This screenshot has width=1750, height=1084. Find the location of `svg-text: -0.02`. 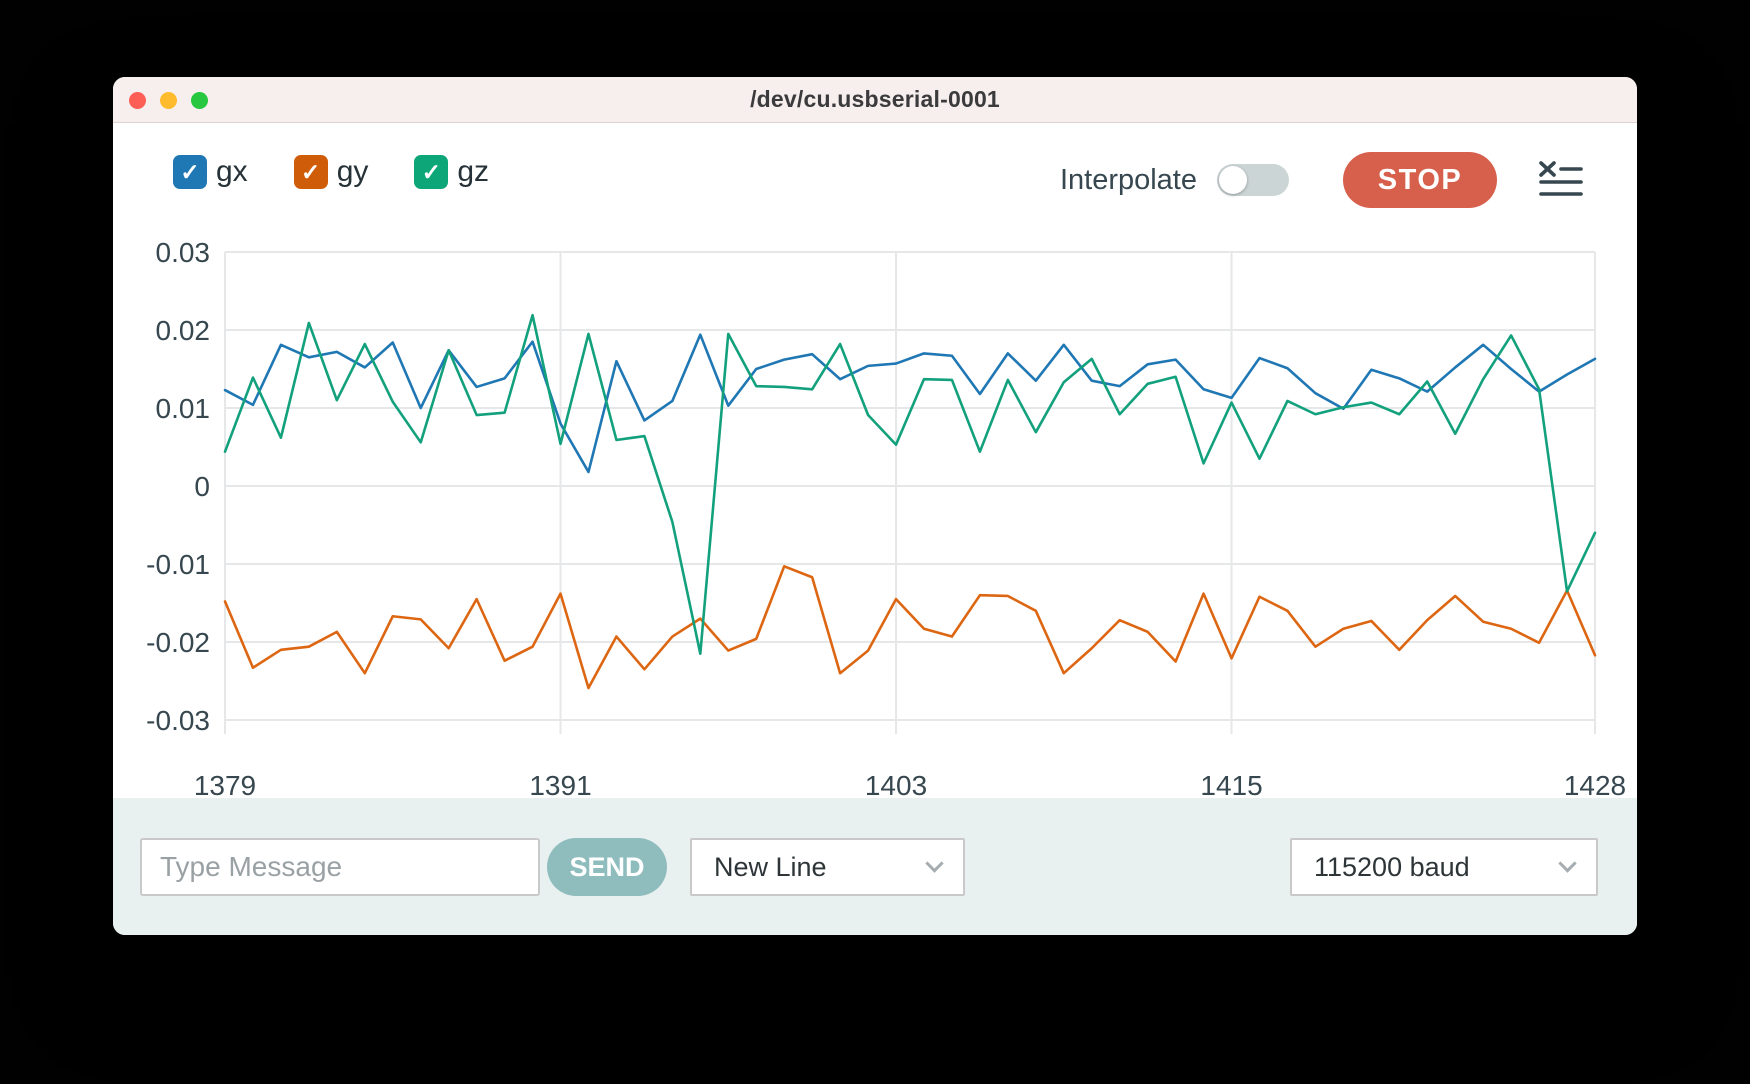

svg-text: -0.02 is located at coordinates (178, 642).